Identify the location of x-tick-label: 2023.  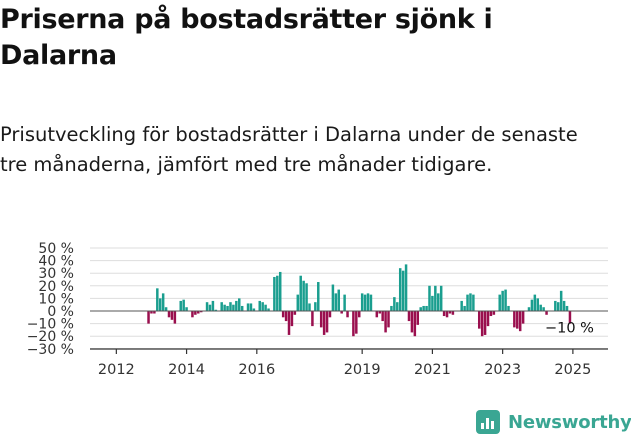
(502, 370).